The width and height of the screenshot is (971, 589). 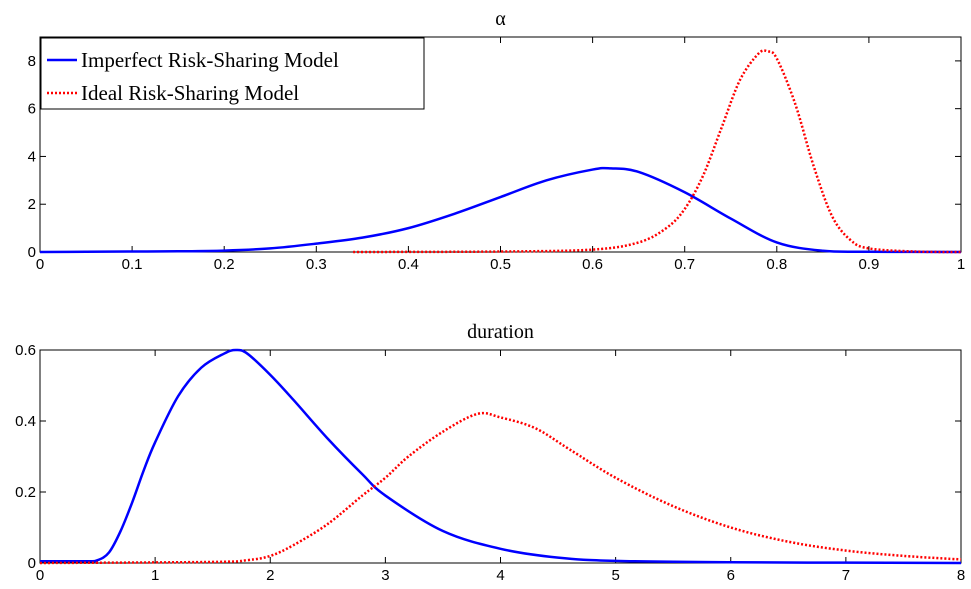 I want to click on chart-title: duration, so click(x=500, y=332).